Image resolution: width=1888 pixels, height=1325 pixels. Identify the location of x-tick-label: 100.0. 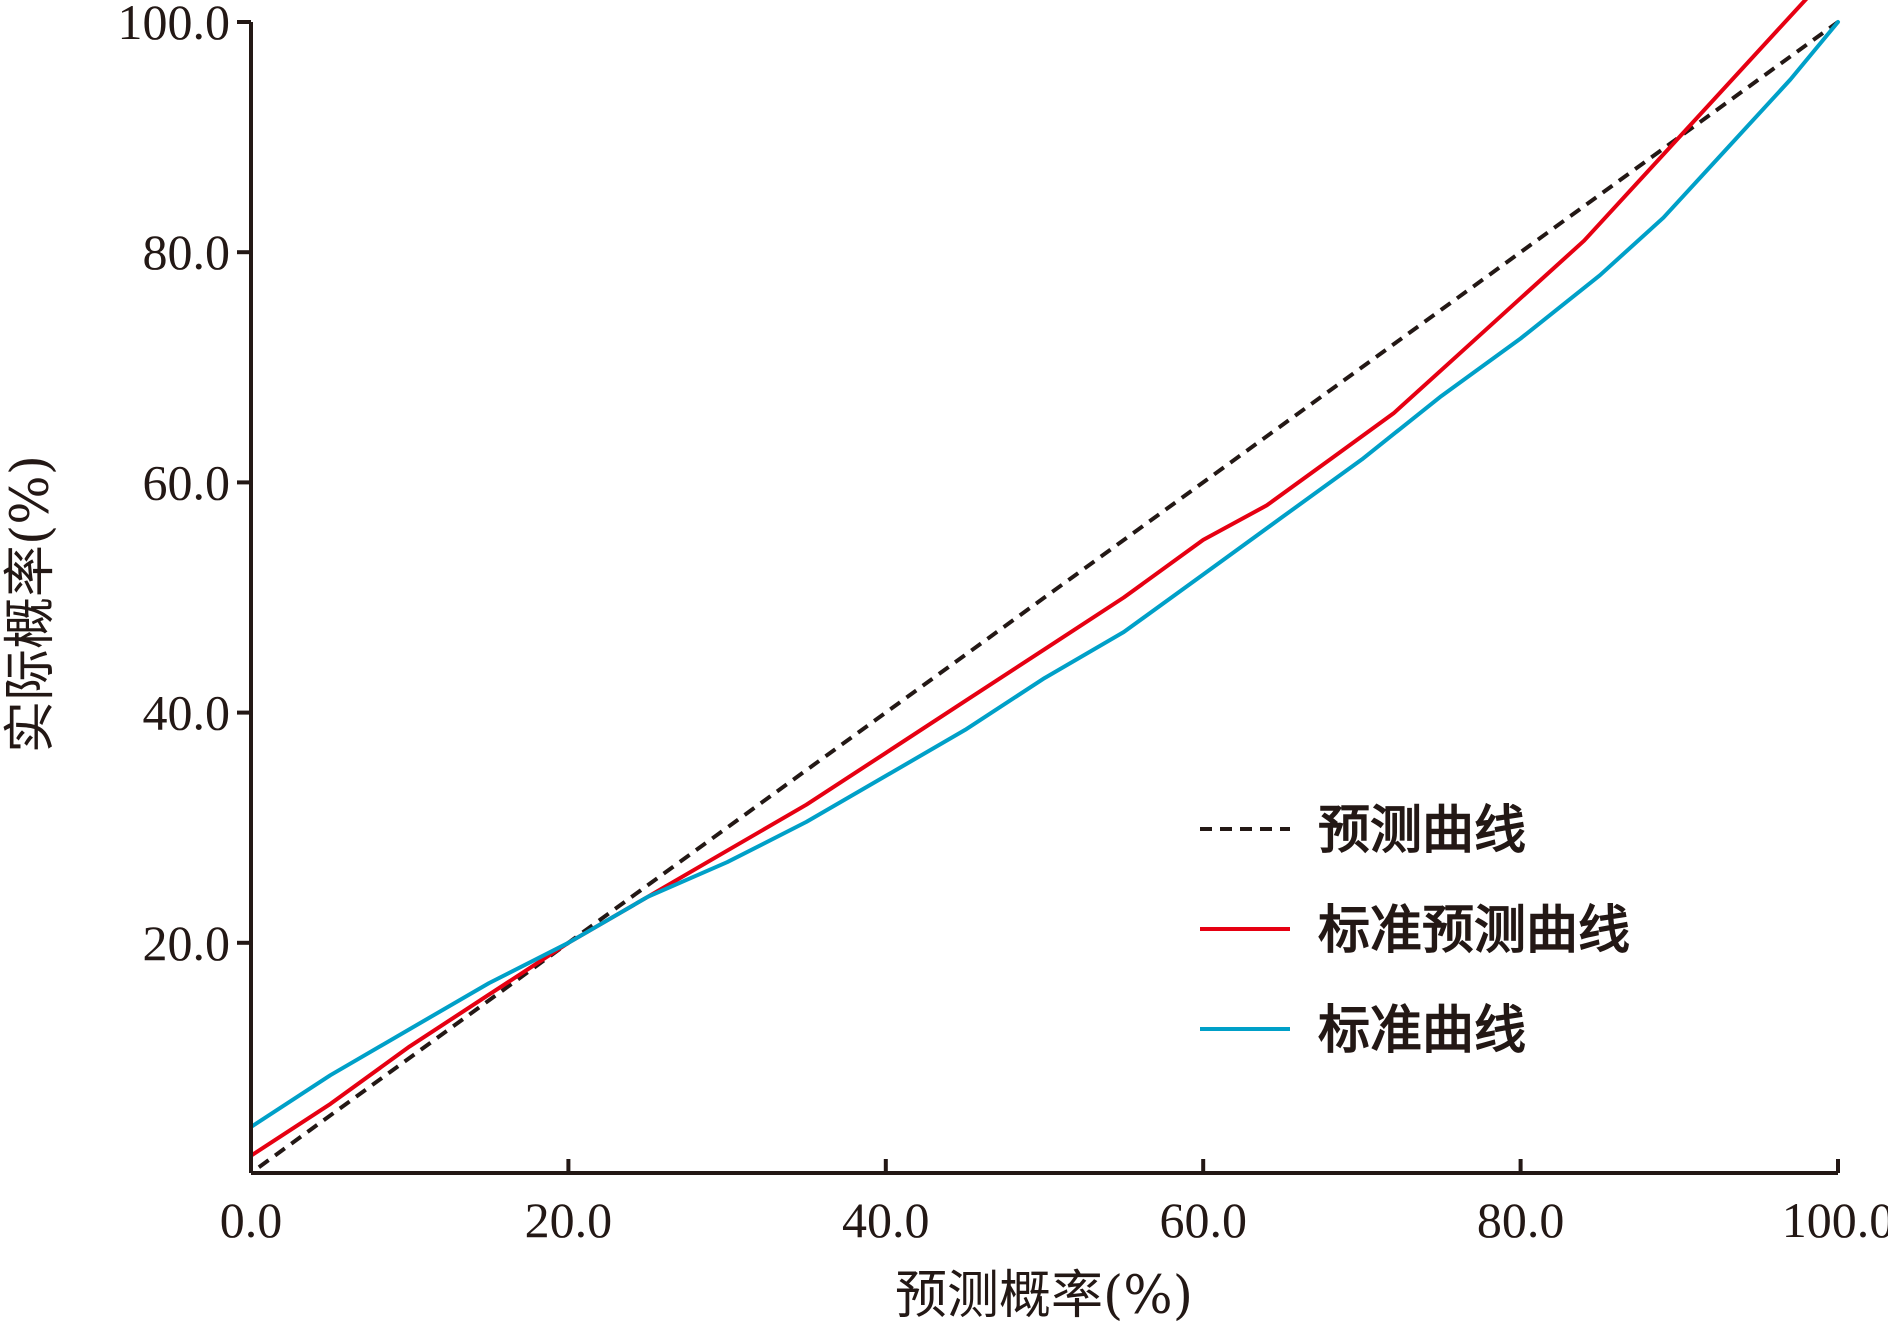
(1835, 1220).